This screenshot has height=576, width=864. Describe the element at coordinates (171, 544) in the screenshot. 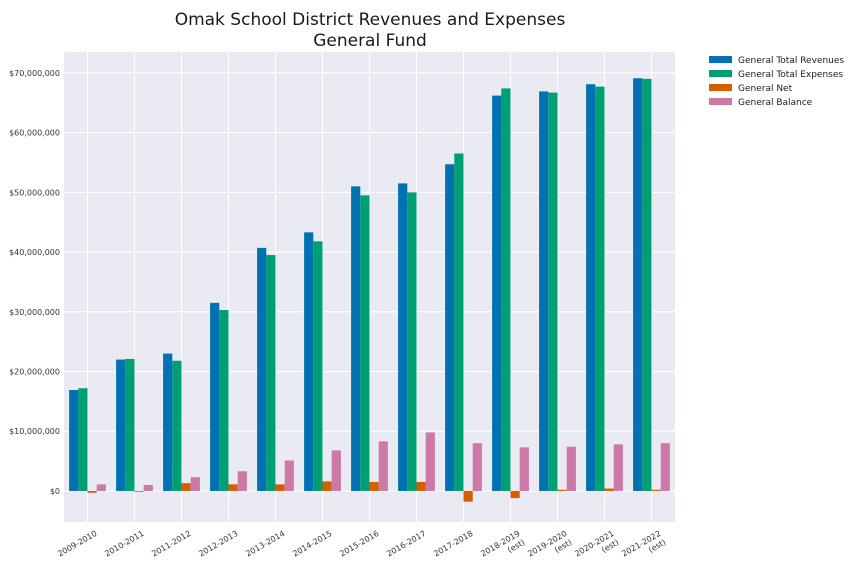

I see `x-tick-label: 2011-2012` at that location.